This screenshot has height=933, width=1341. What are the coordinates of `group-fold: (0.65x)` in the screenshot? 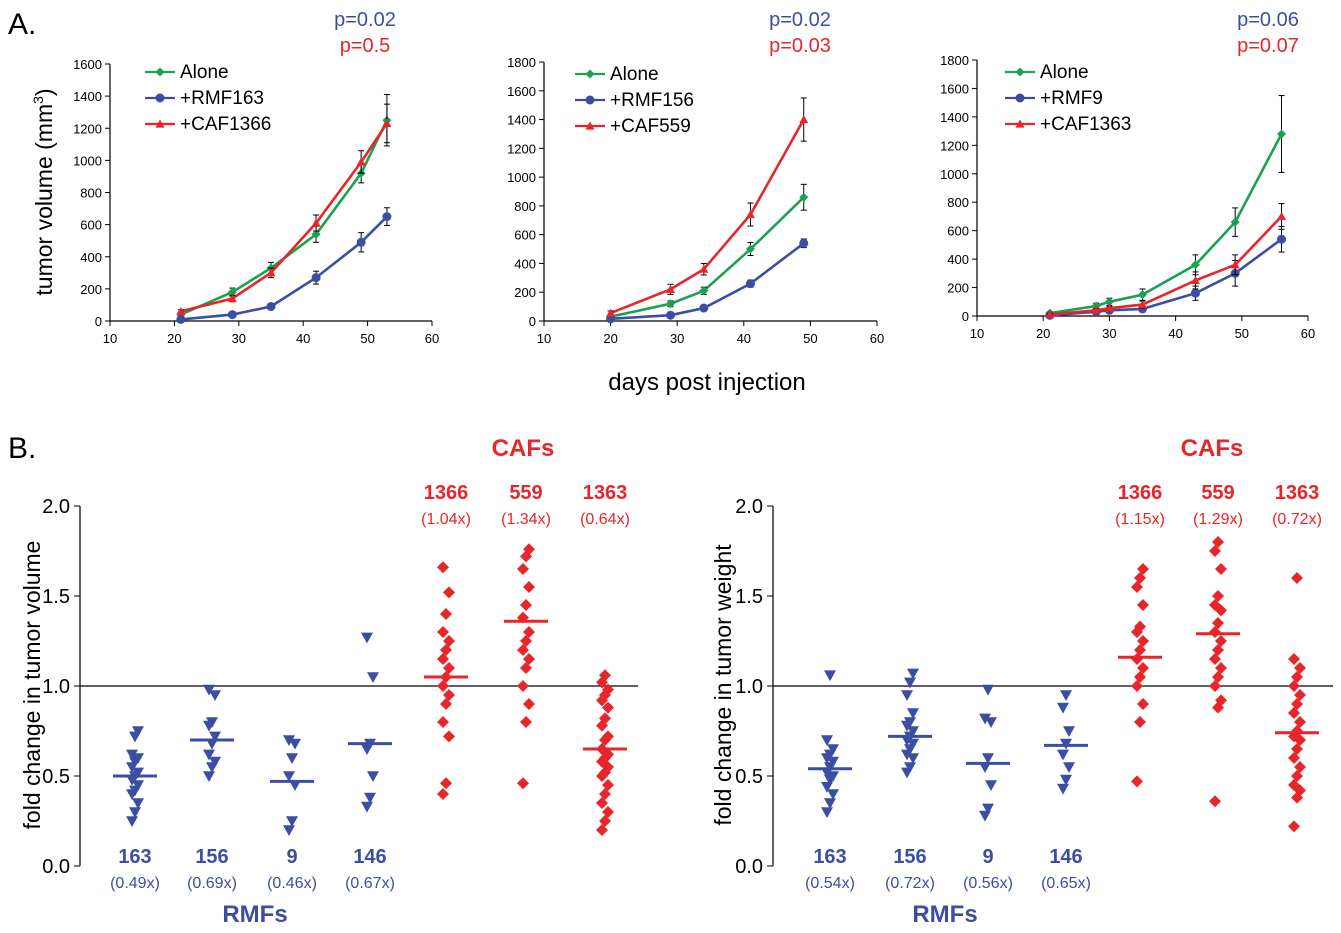 It's located at (1066, 883).